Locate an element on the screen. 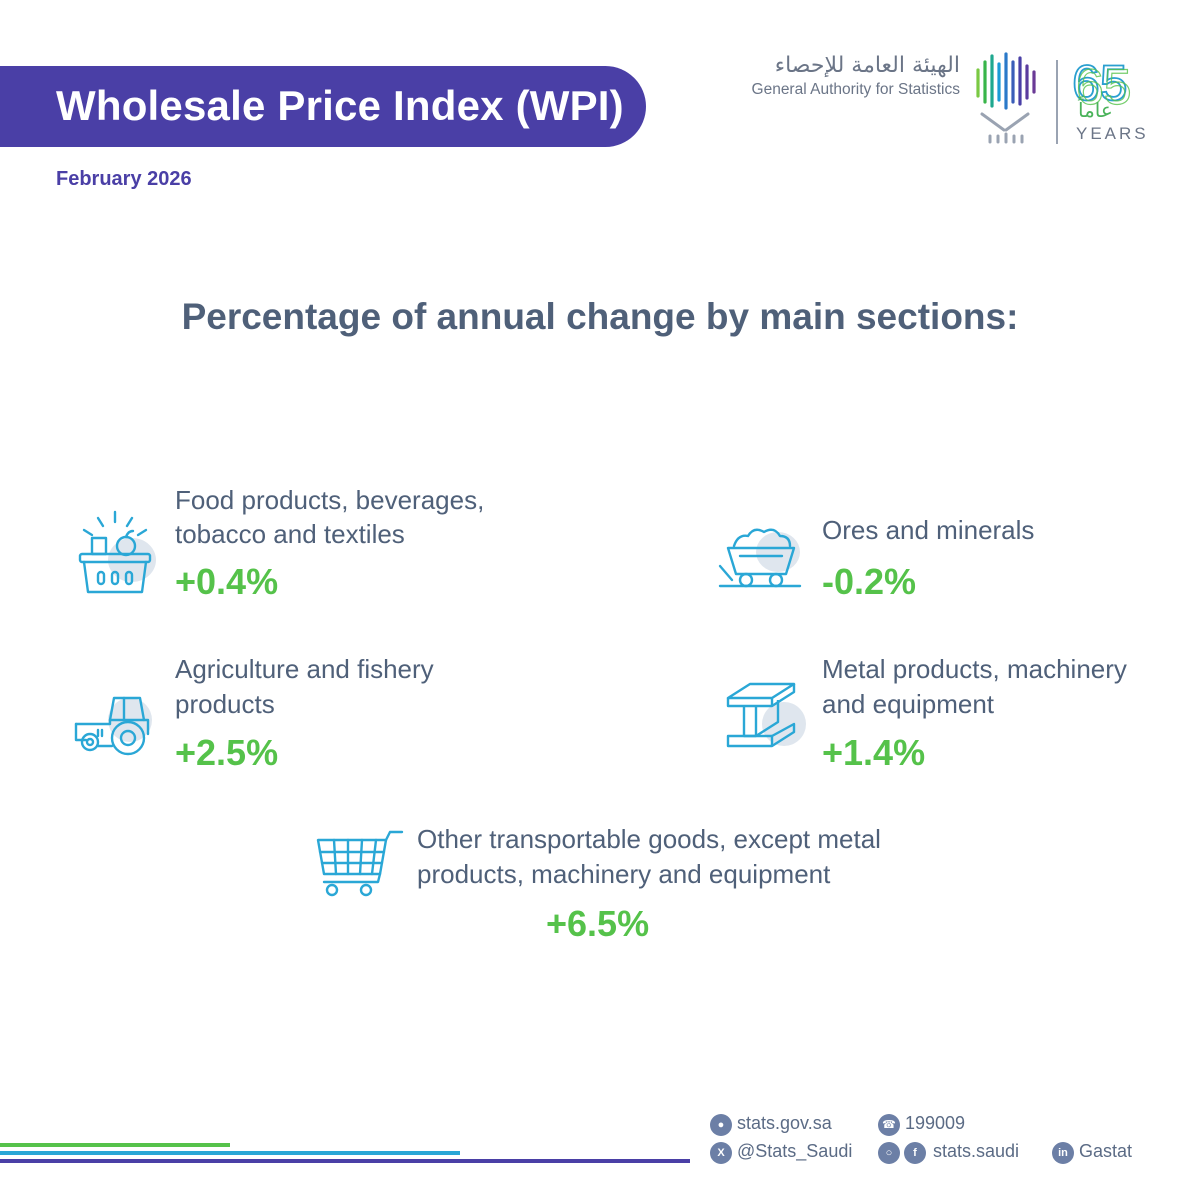 Image resolution: width=1200 pixels, height=1200 pixels. footer-twitter: @Stats_Saudi is located at coordinates (795, 1151).